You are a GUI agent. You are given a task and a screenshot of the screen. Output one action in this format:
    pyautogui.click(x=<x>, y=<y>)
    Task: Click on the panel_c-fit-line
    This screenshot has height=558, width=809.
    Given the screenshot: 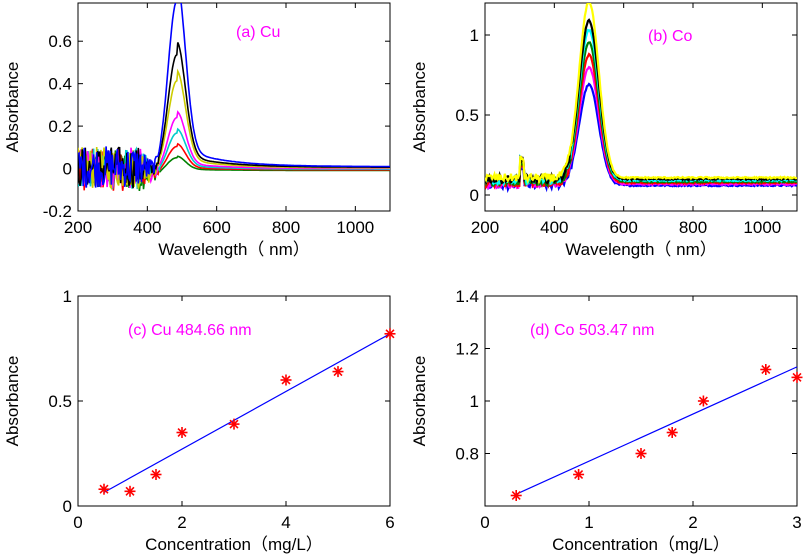 What is the action you would take?
    pyautogui.click(x=247, y=413)
    